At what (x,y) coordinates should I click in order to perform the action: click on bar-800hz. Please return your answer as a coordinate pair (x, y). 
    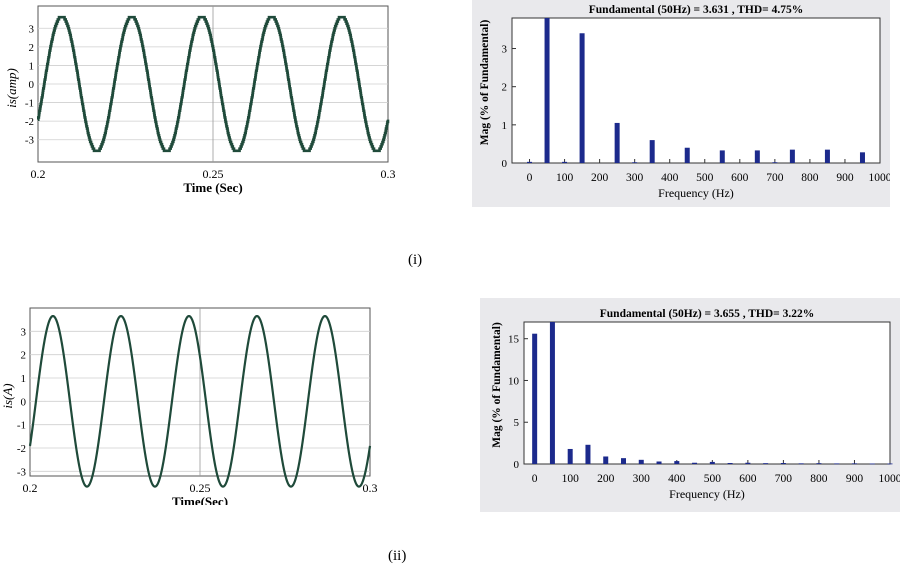
    Looking at the image, I should click on (819, 463).